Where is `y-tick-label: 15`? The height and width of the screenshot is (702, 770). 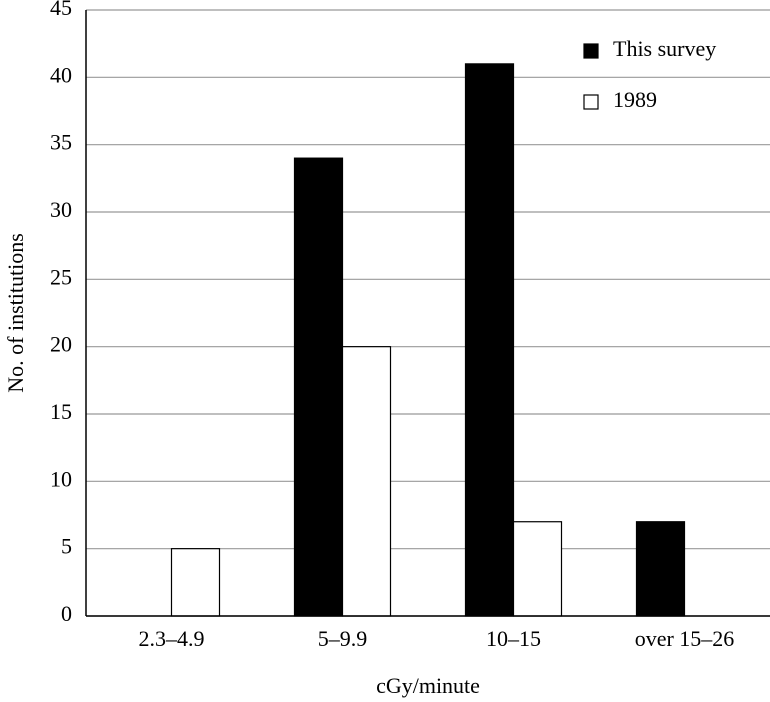 y-tick-label: 15 is located at coordinates (61, 411).